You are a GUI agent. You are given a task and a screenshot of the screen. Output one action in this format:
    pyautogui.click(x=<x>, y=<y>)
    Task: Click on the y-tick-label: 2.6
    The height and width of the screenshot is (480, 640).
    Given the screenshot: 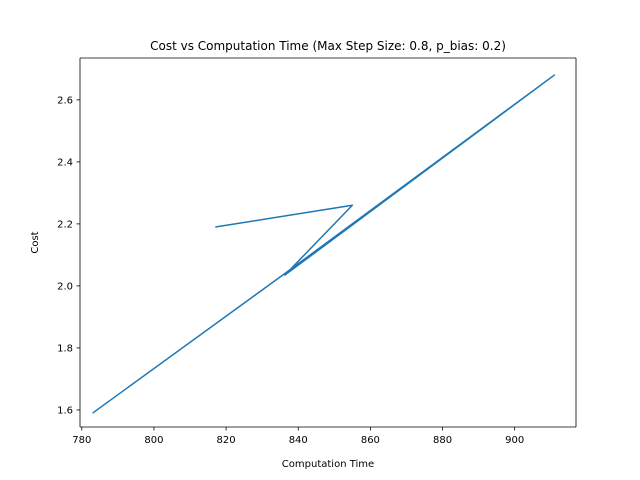 What is the action you would take?
    pyautogui.click(x=65, y=100)
    